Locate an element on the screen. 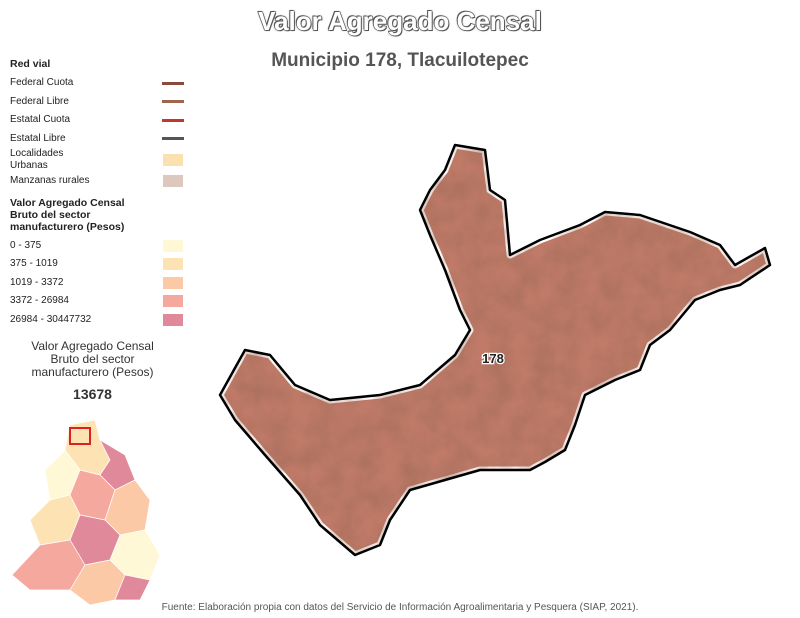  legend-label: 1019 - 3372 is located at coordinates (37, 282).